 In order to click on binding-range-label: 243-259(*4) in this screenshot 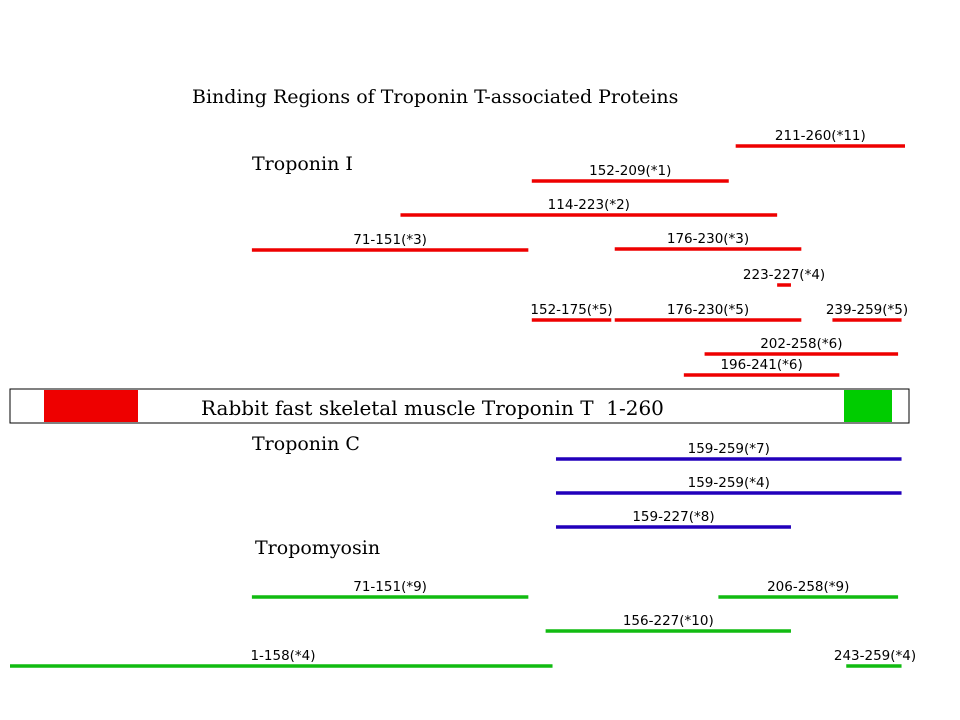, I will do `click(875, 656)`.